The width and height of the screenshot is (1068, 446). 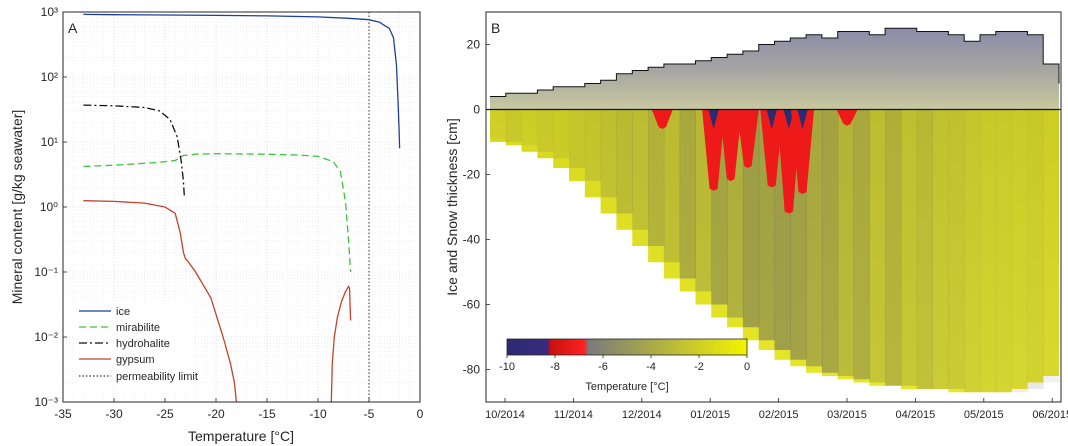 I want to click on legend-item-hydrohalite: hydrohalite, so click(x=124, y=344).